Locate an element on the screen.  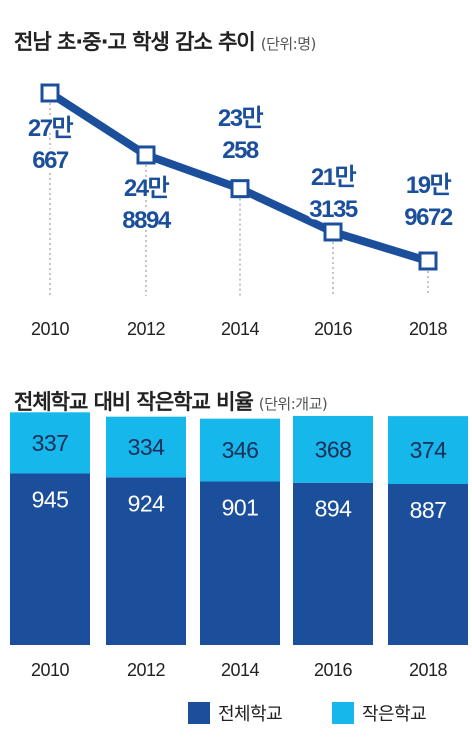
bar-chart-unit: (단위:개교) is located at coordinates (293, 404).